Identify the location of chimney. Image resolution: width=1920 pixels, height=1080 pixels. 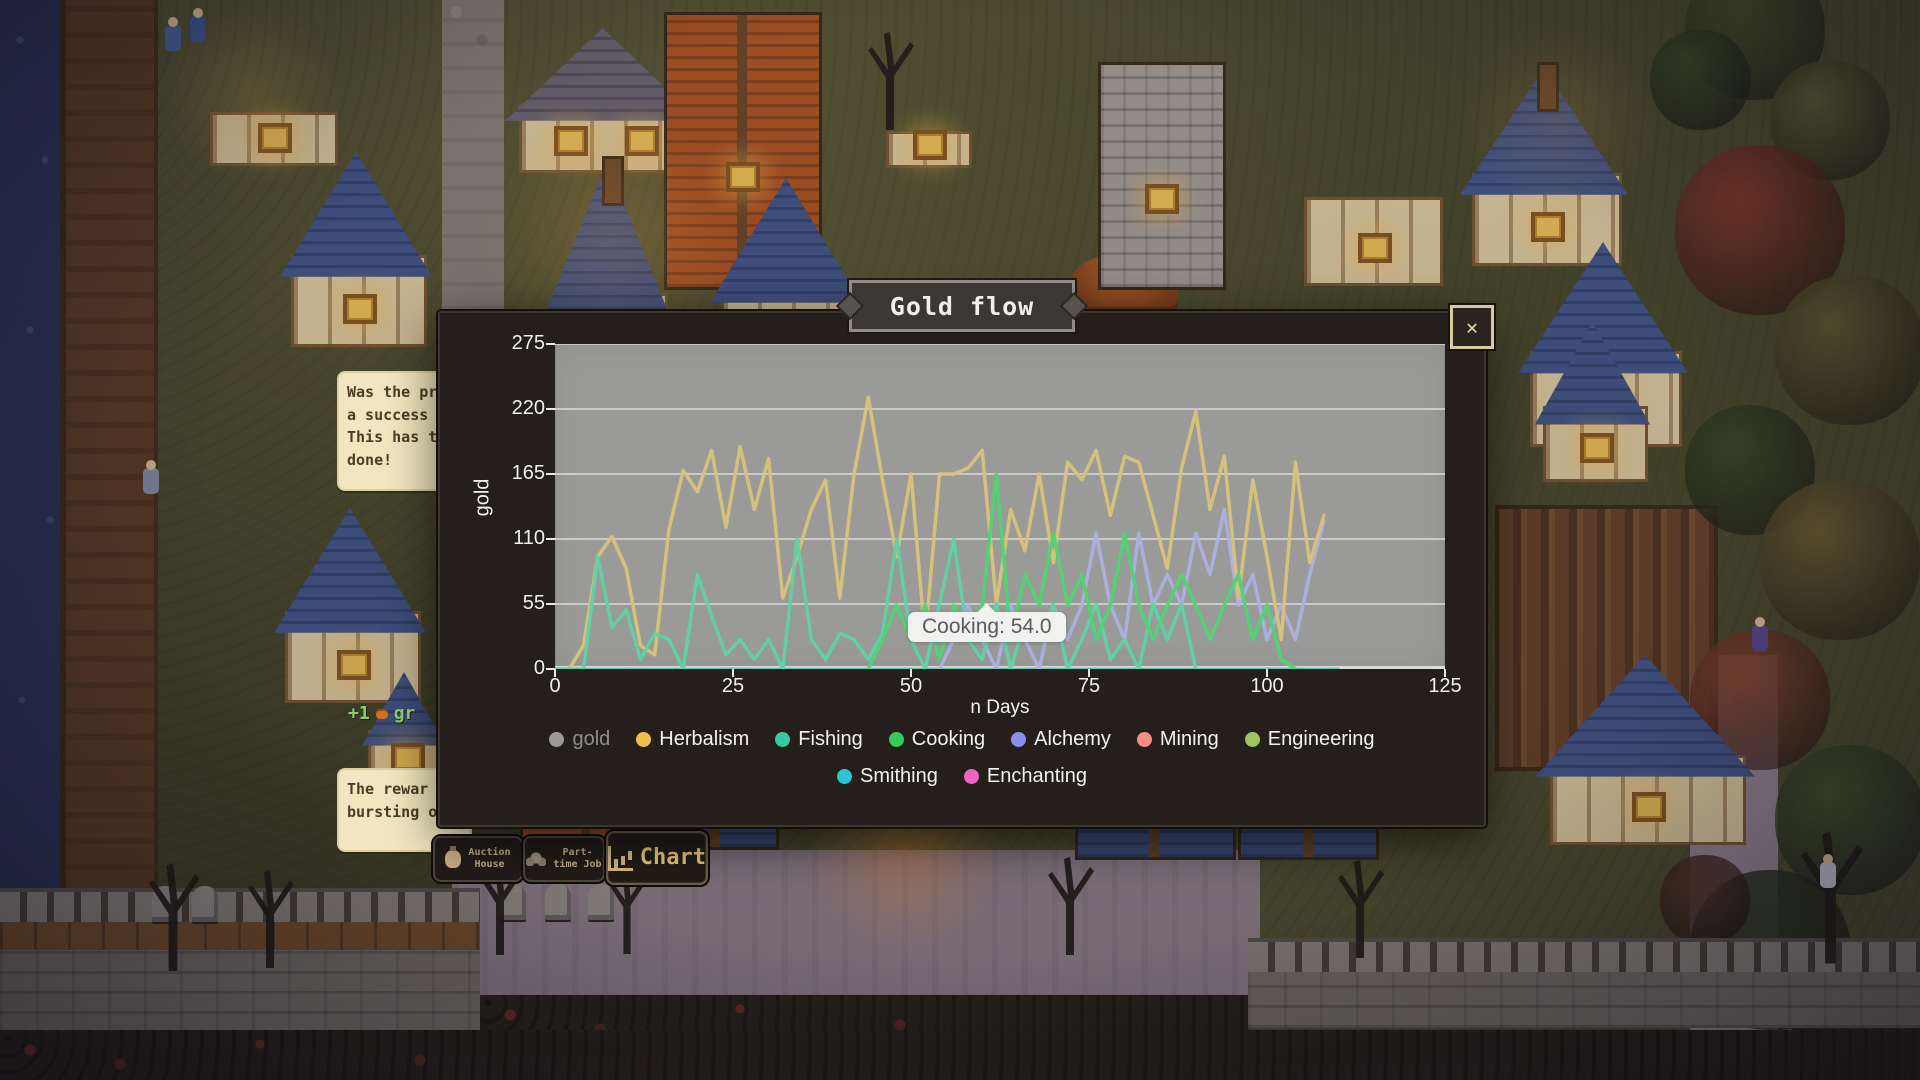
(612, 181).